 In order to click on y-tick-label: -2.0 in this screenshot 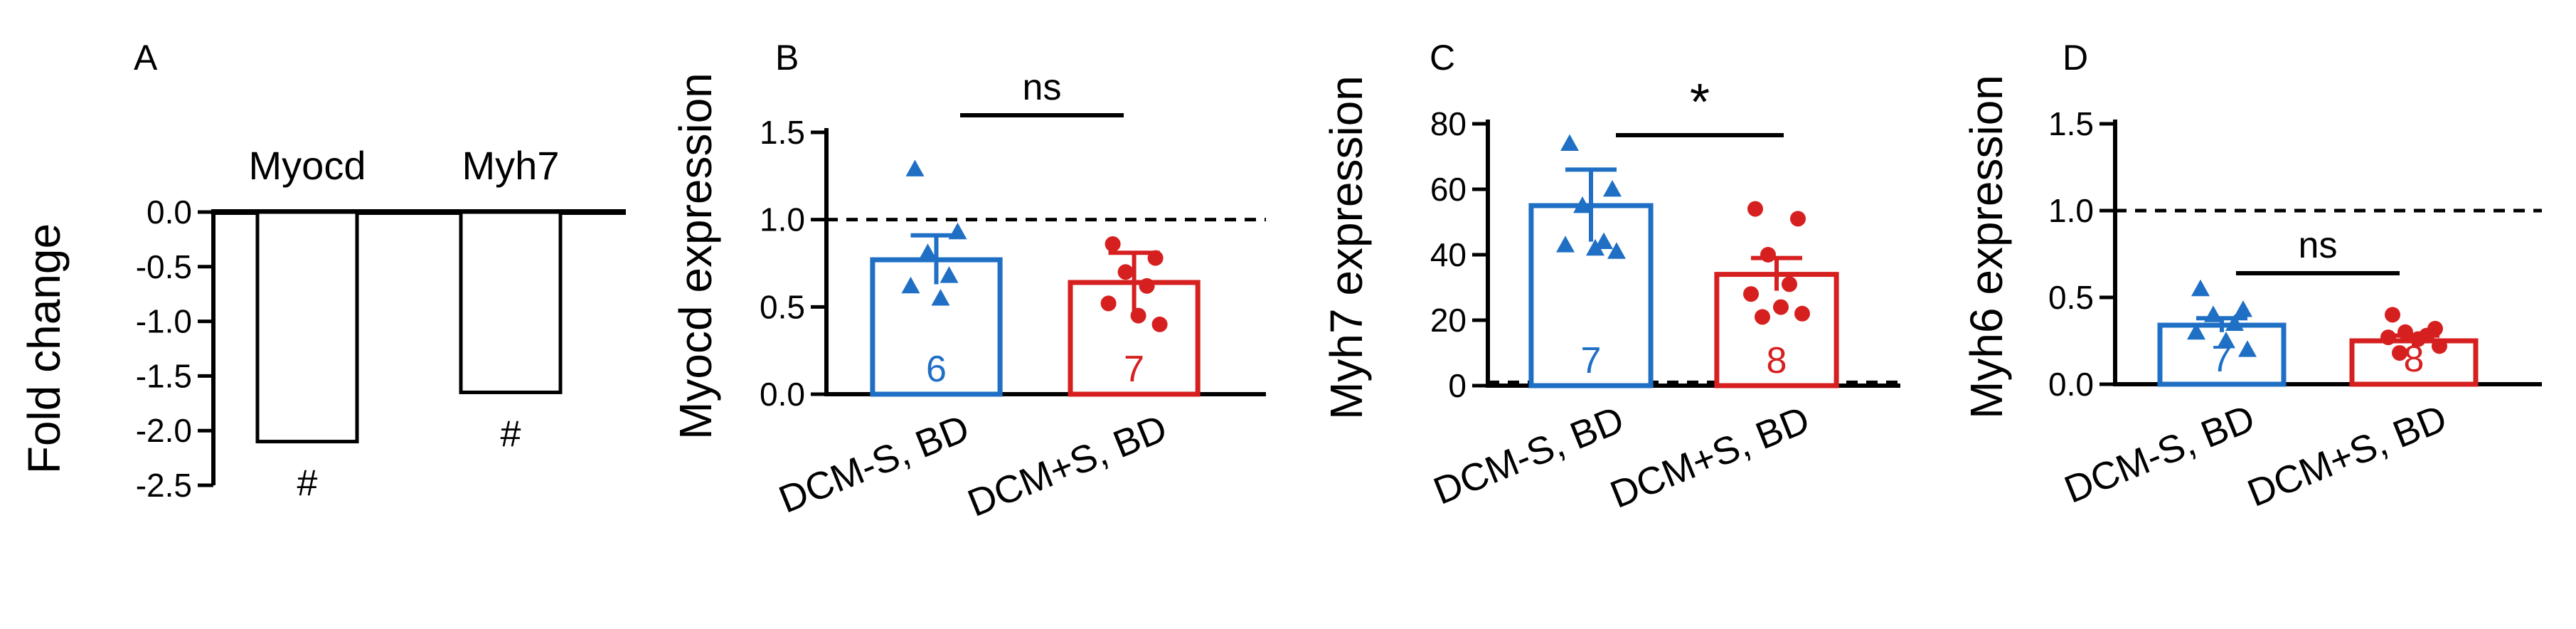, I will do `click(164, 431)`.